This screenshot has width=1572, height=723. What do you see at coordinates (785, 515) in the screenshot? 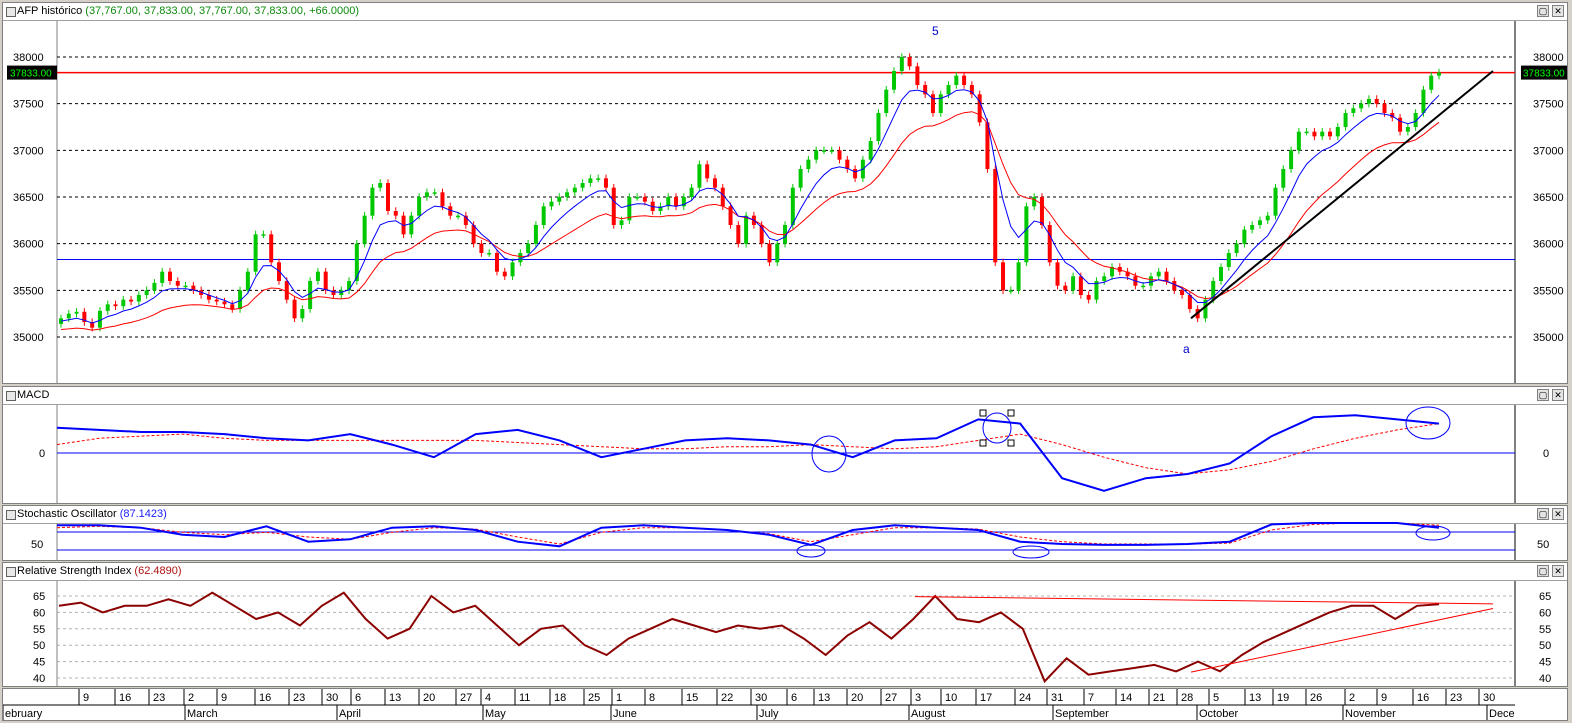
I see `stochastic-pane-title-bar: Stochastic Oscillator (87.1423)` at bounding box center [785, 515].